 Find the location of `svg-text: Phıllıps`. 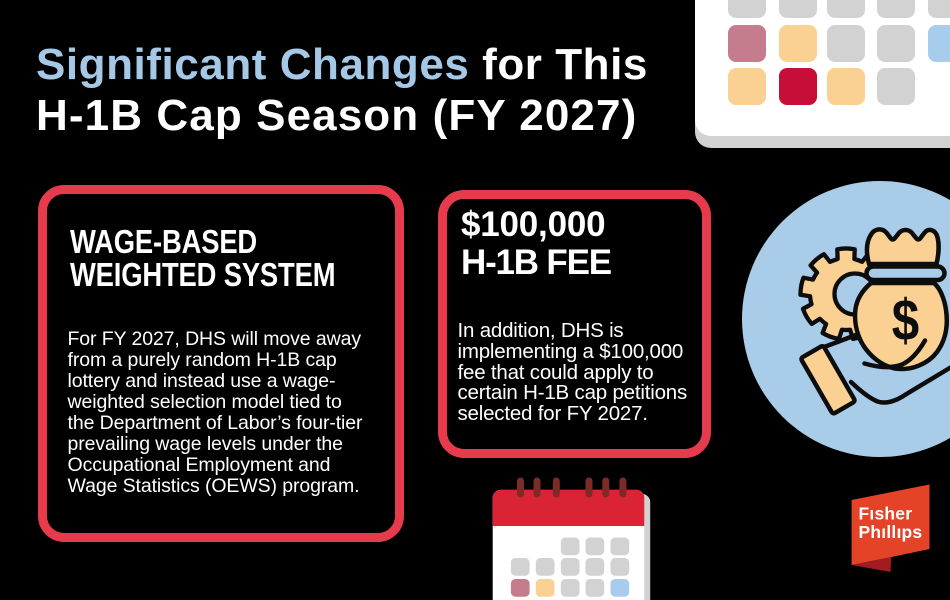

svg-text: Phıllıps is located at coordinates (891, 532).